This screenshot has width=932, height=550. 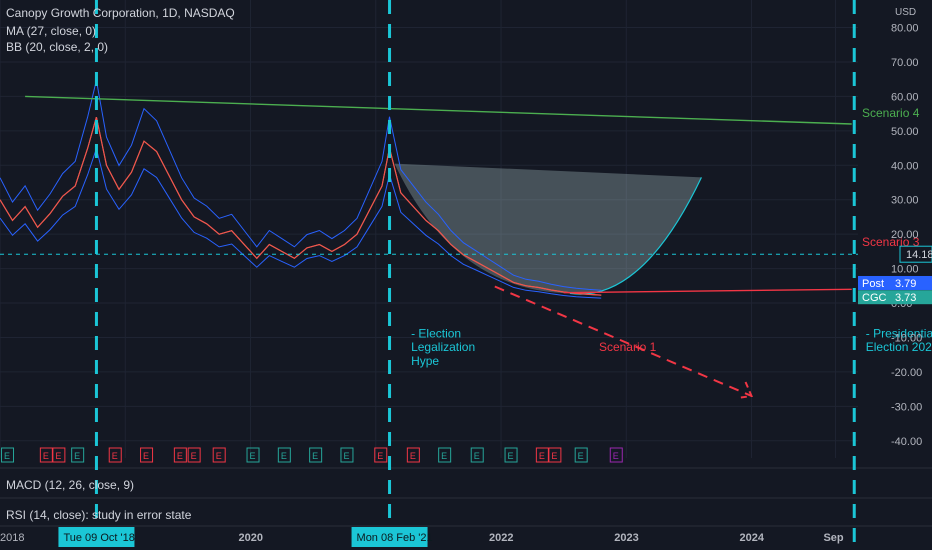 What do you see at coordinates (905, 284) in the screenshot?
I see `price-label-value: 3.79` at bounding box center [905, 284].